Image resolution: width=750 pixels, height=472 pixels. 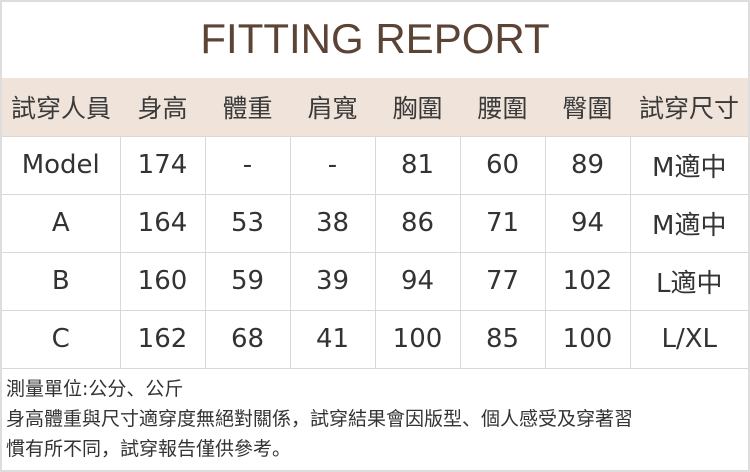 I want to click on header-row: 試穿人員 身高 體重 肩寬 胸圍 腰圍 臀圍 試穿尺寸, so click(x=375, y=107).